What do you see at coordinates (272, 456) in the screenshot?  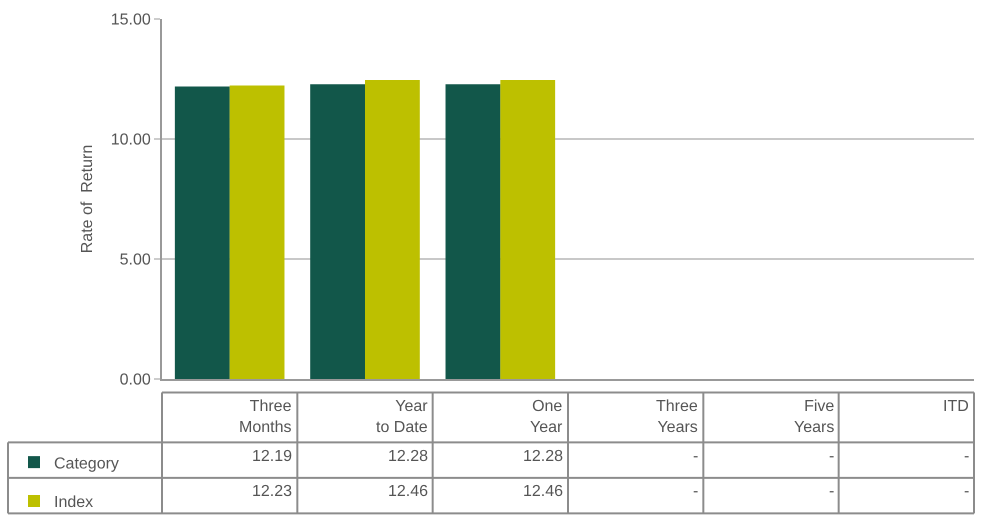 I see `data-label: 12.19` at bounding box center [272, 456].